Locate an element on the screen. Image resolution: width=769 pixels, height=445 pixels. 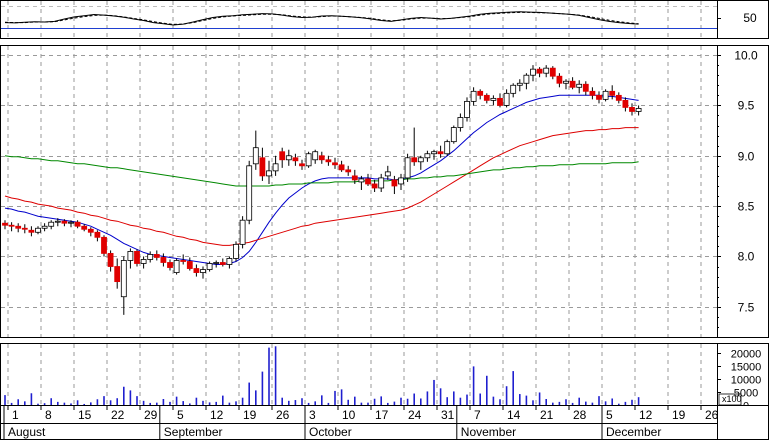
date-axis-month-label: October is located at coordinates (330, 432).